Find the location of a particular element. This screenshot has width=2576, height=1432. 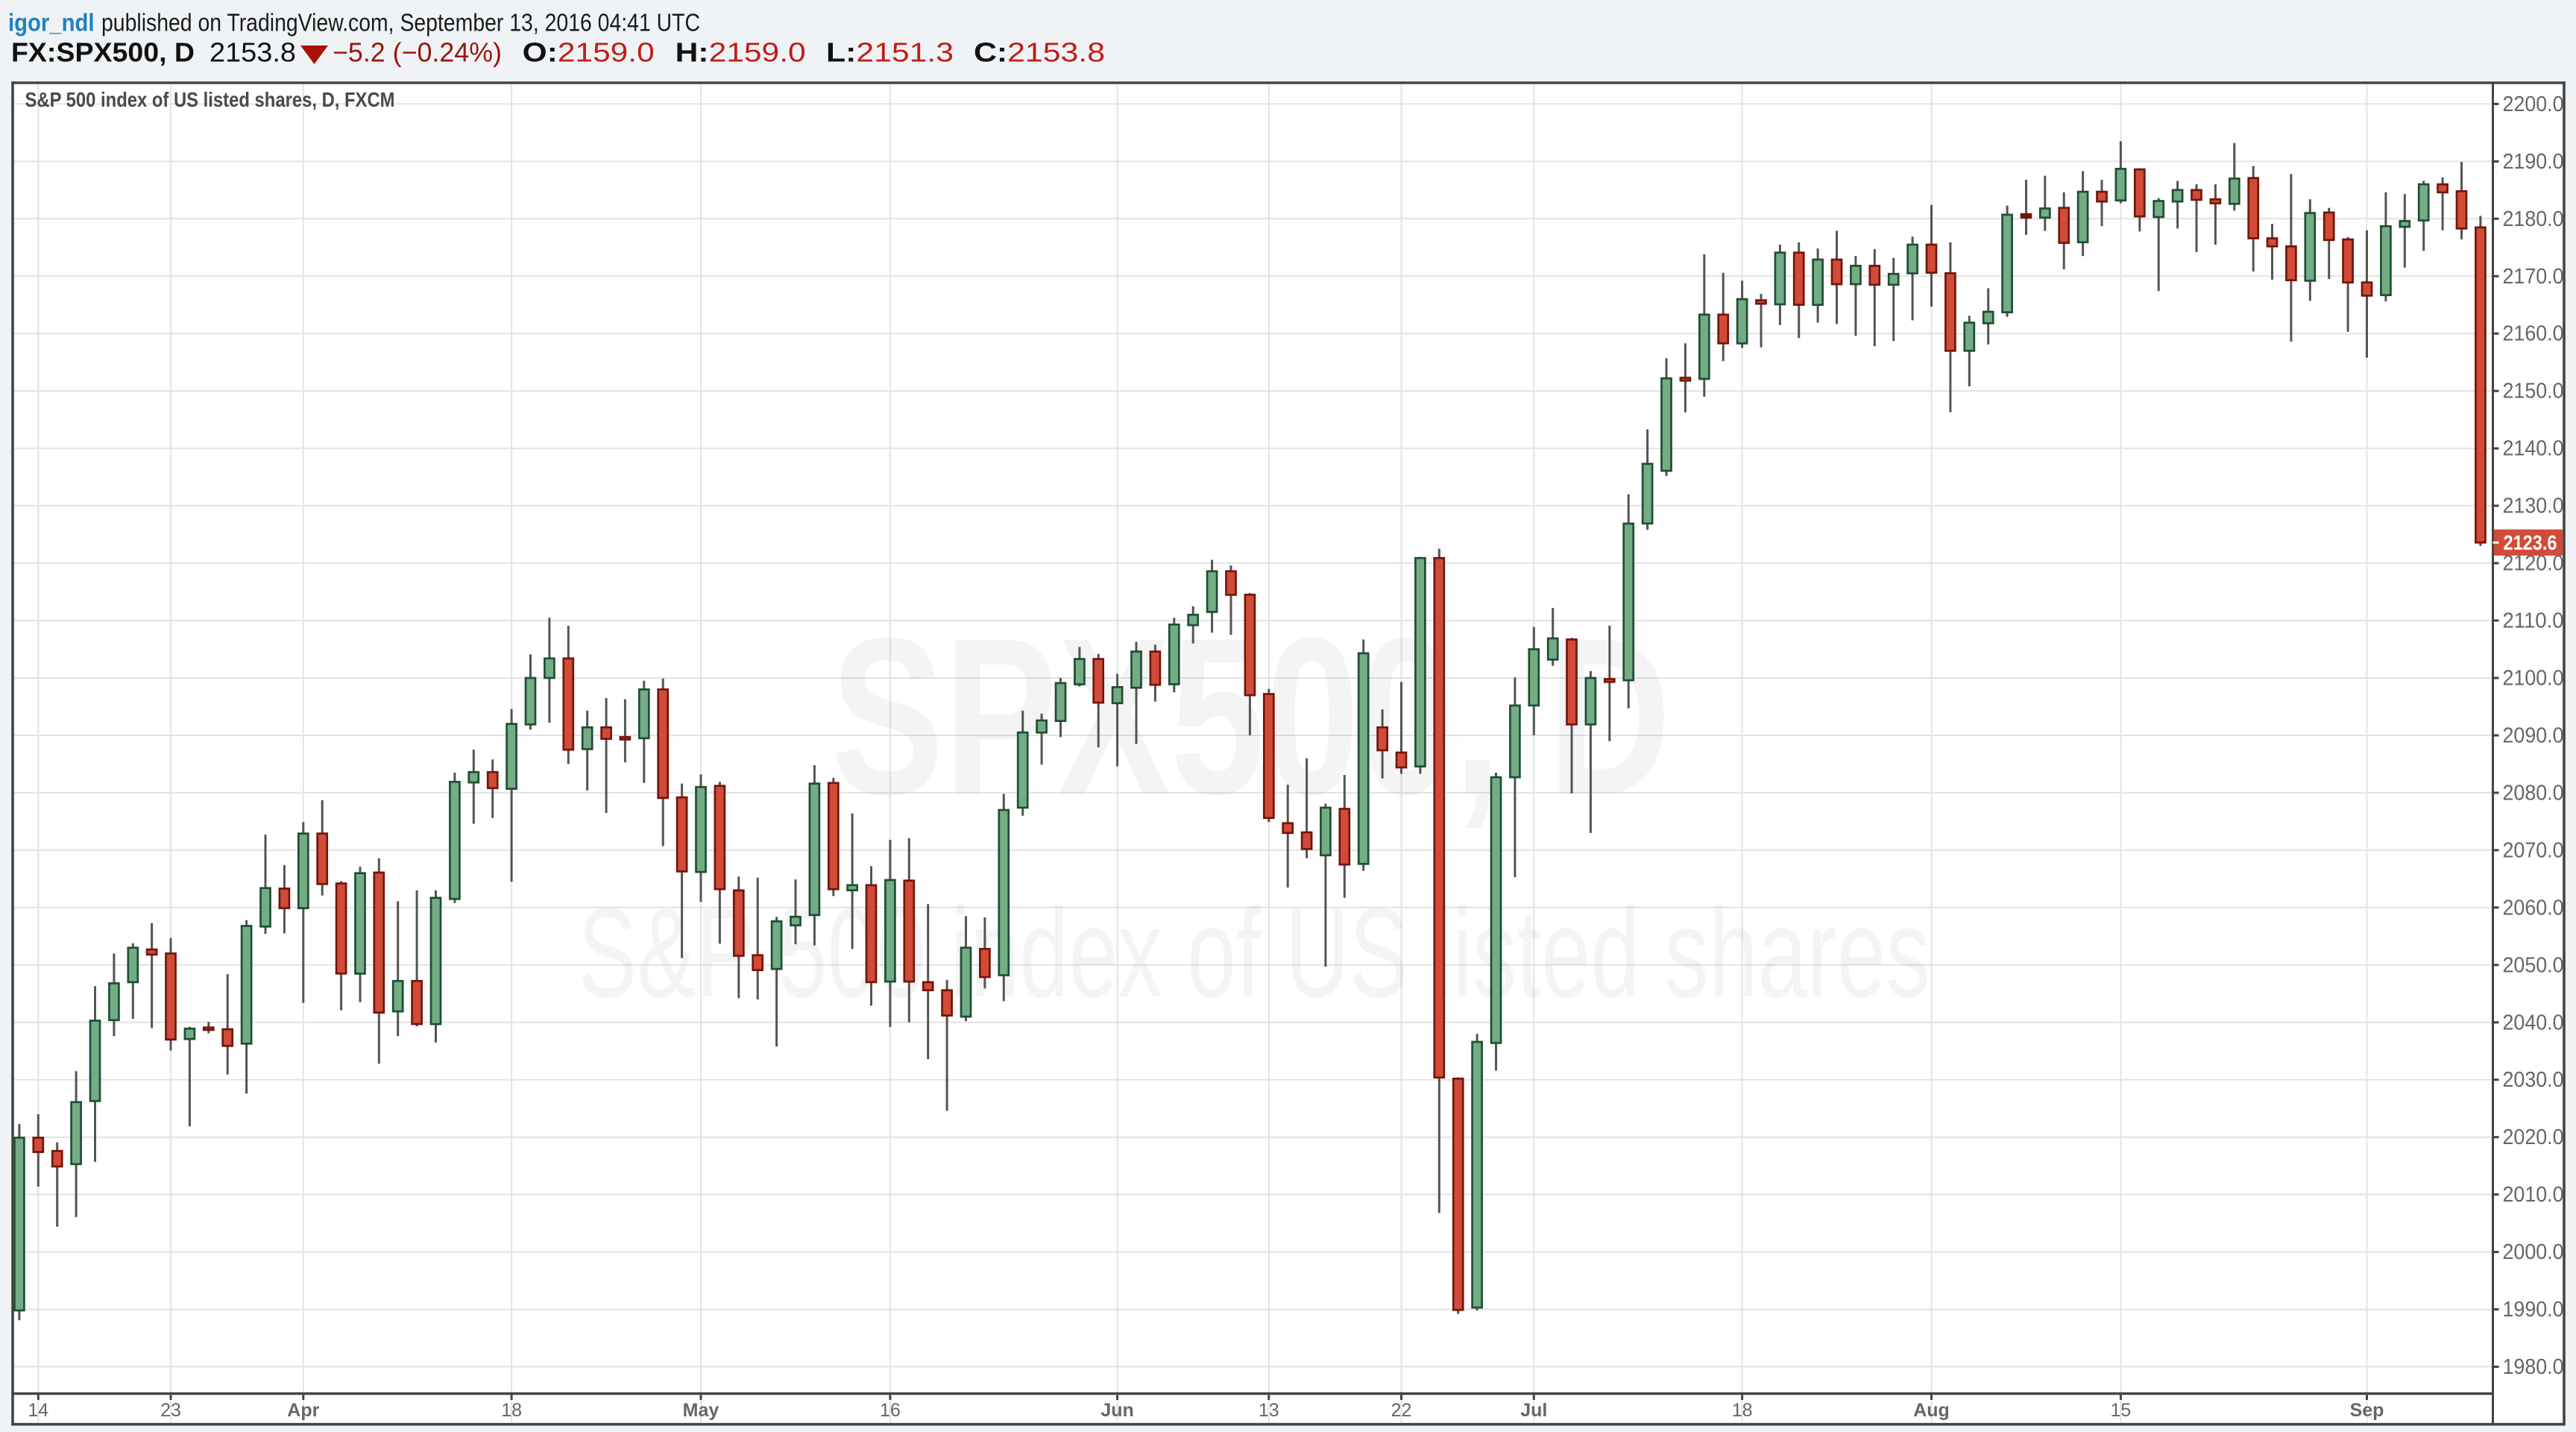

svg-text: igor_ndl is located at coordinates (51, 23).